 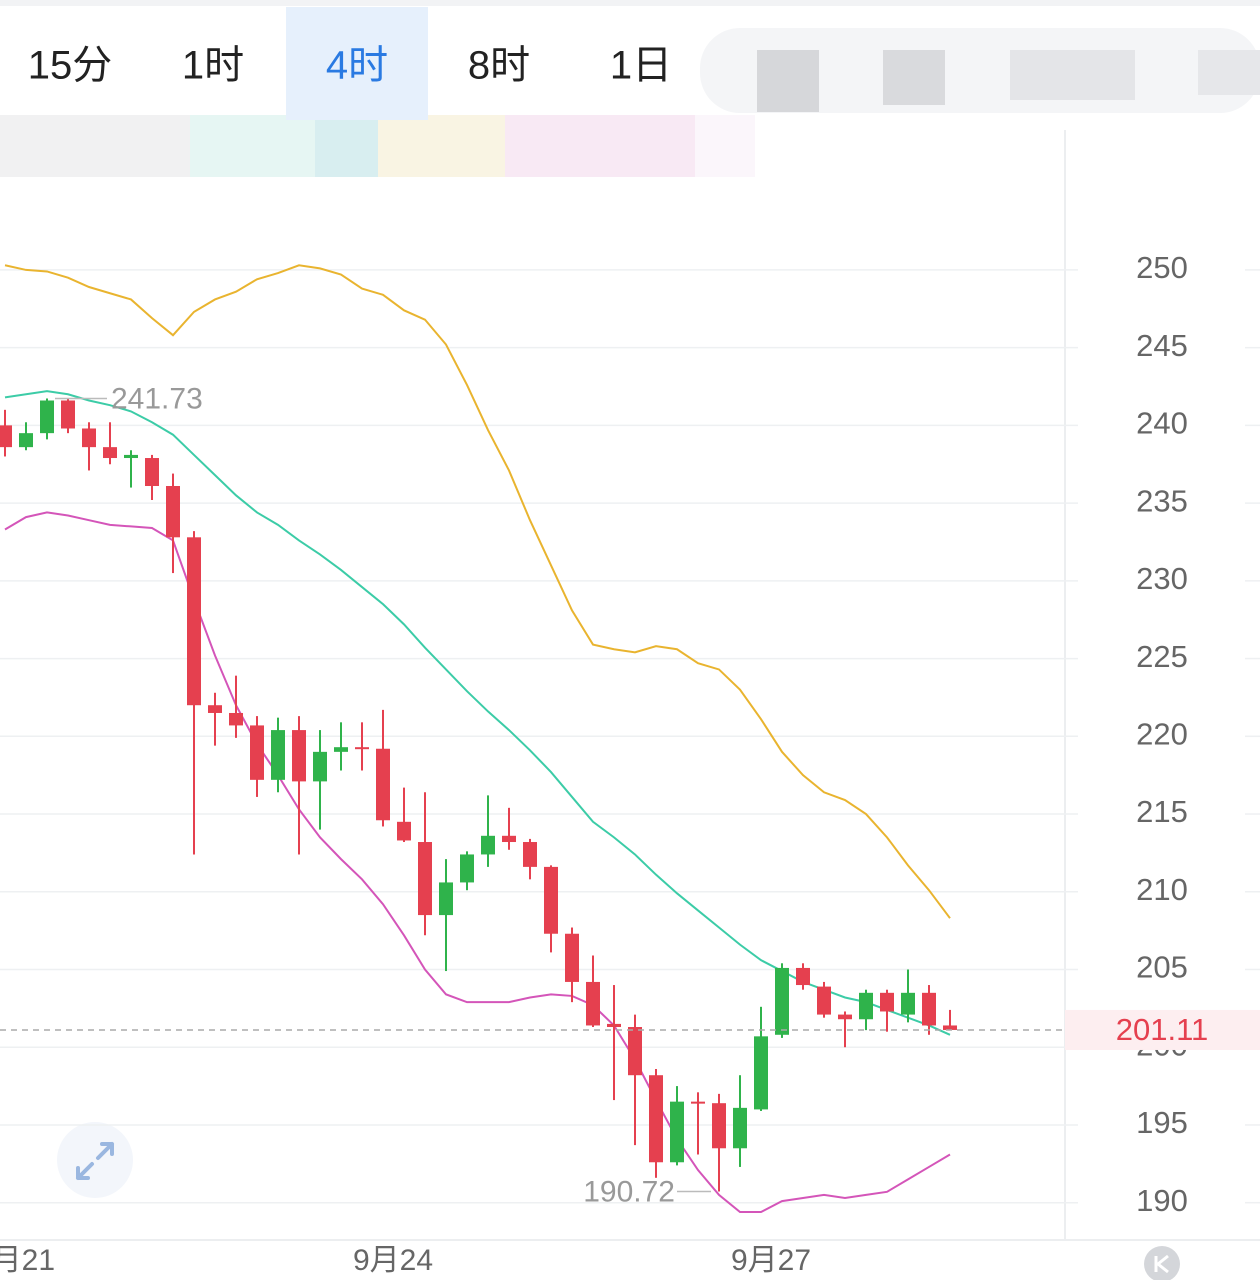 I want to click on x-tick-label: 9月24, so click(x=393, y=1260).